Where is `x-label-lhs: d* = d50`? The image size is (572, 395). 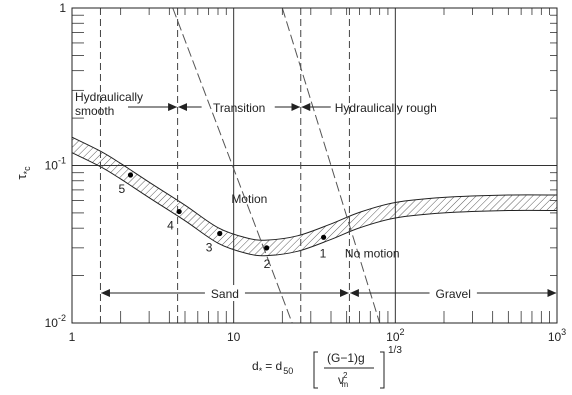 x-label-lhs: d* = d50 is located at coordinates (272, 367).